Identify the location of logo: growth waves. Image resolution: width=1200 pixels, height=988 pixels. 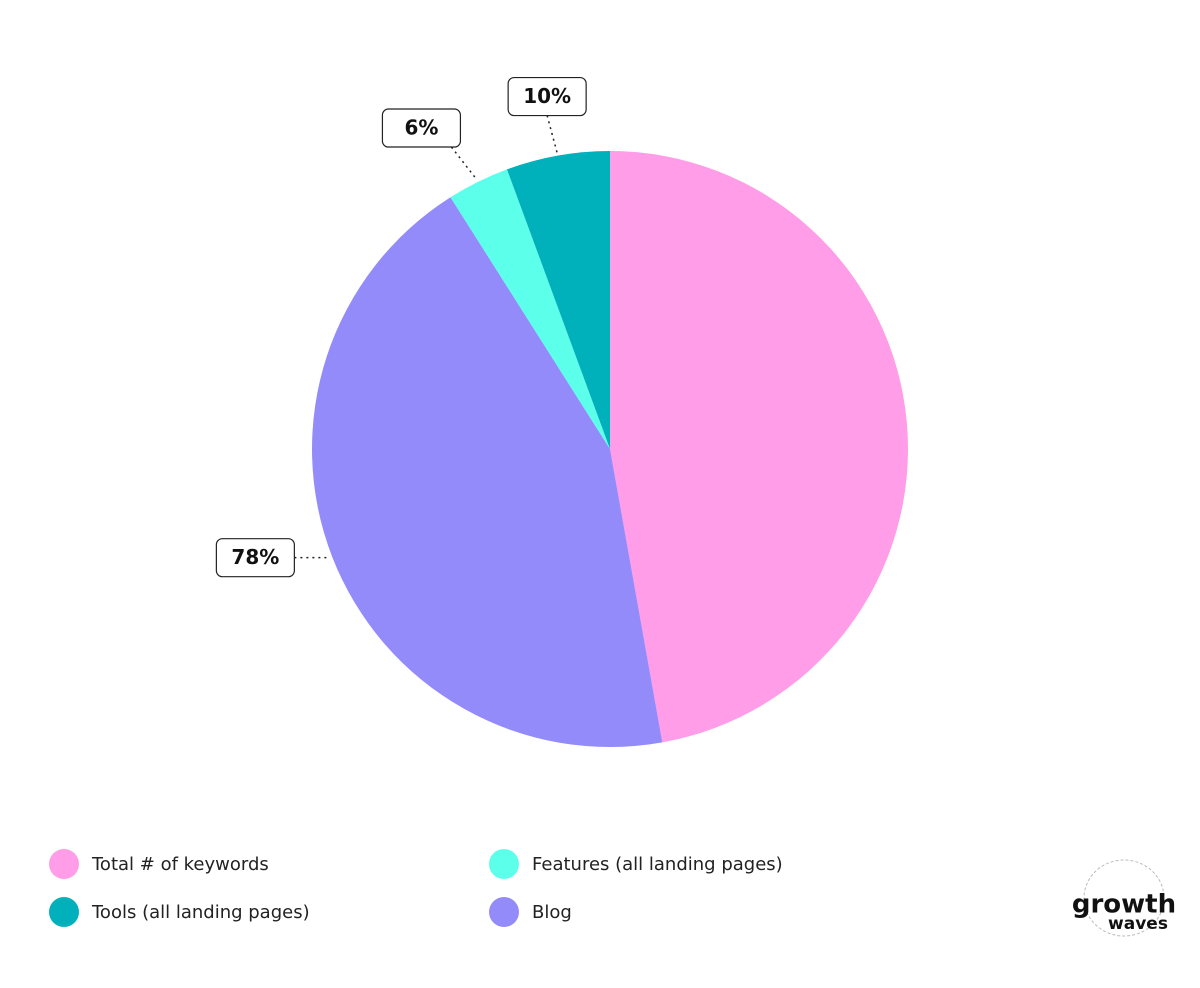
(1124, 898).